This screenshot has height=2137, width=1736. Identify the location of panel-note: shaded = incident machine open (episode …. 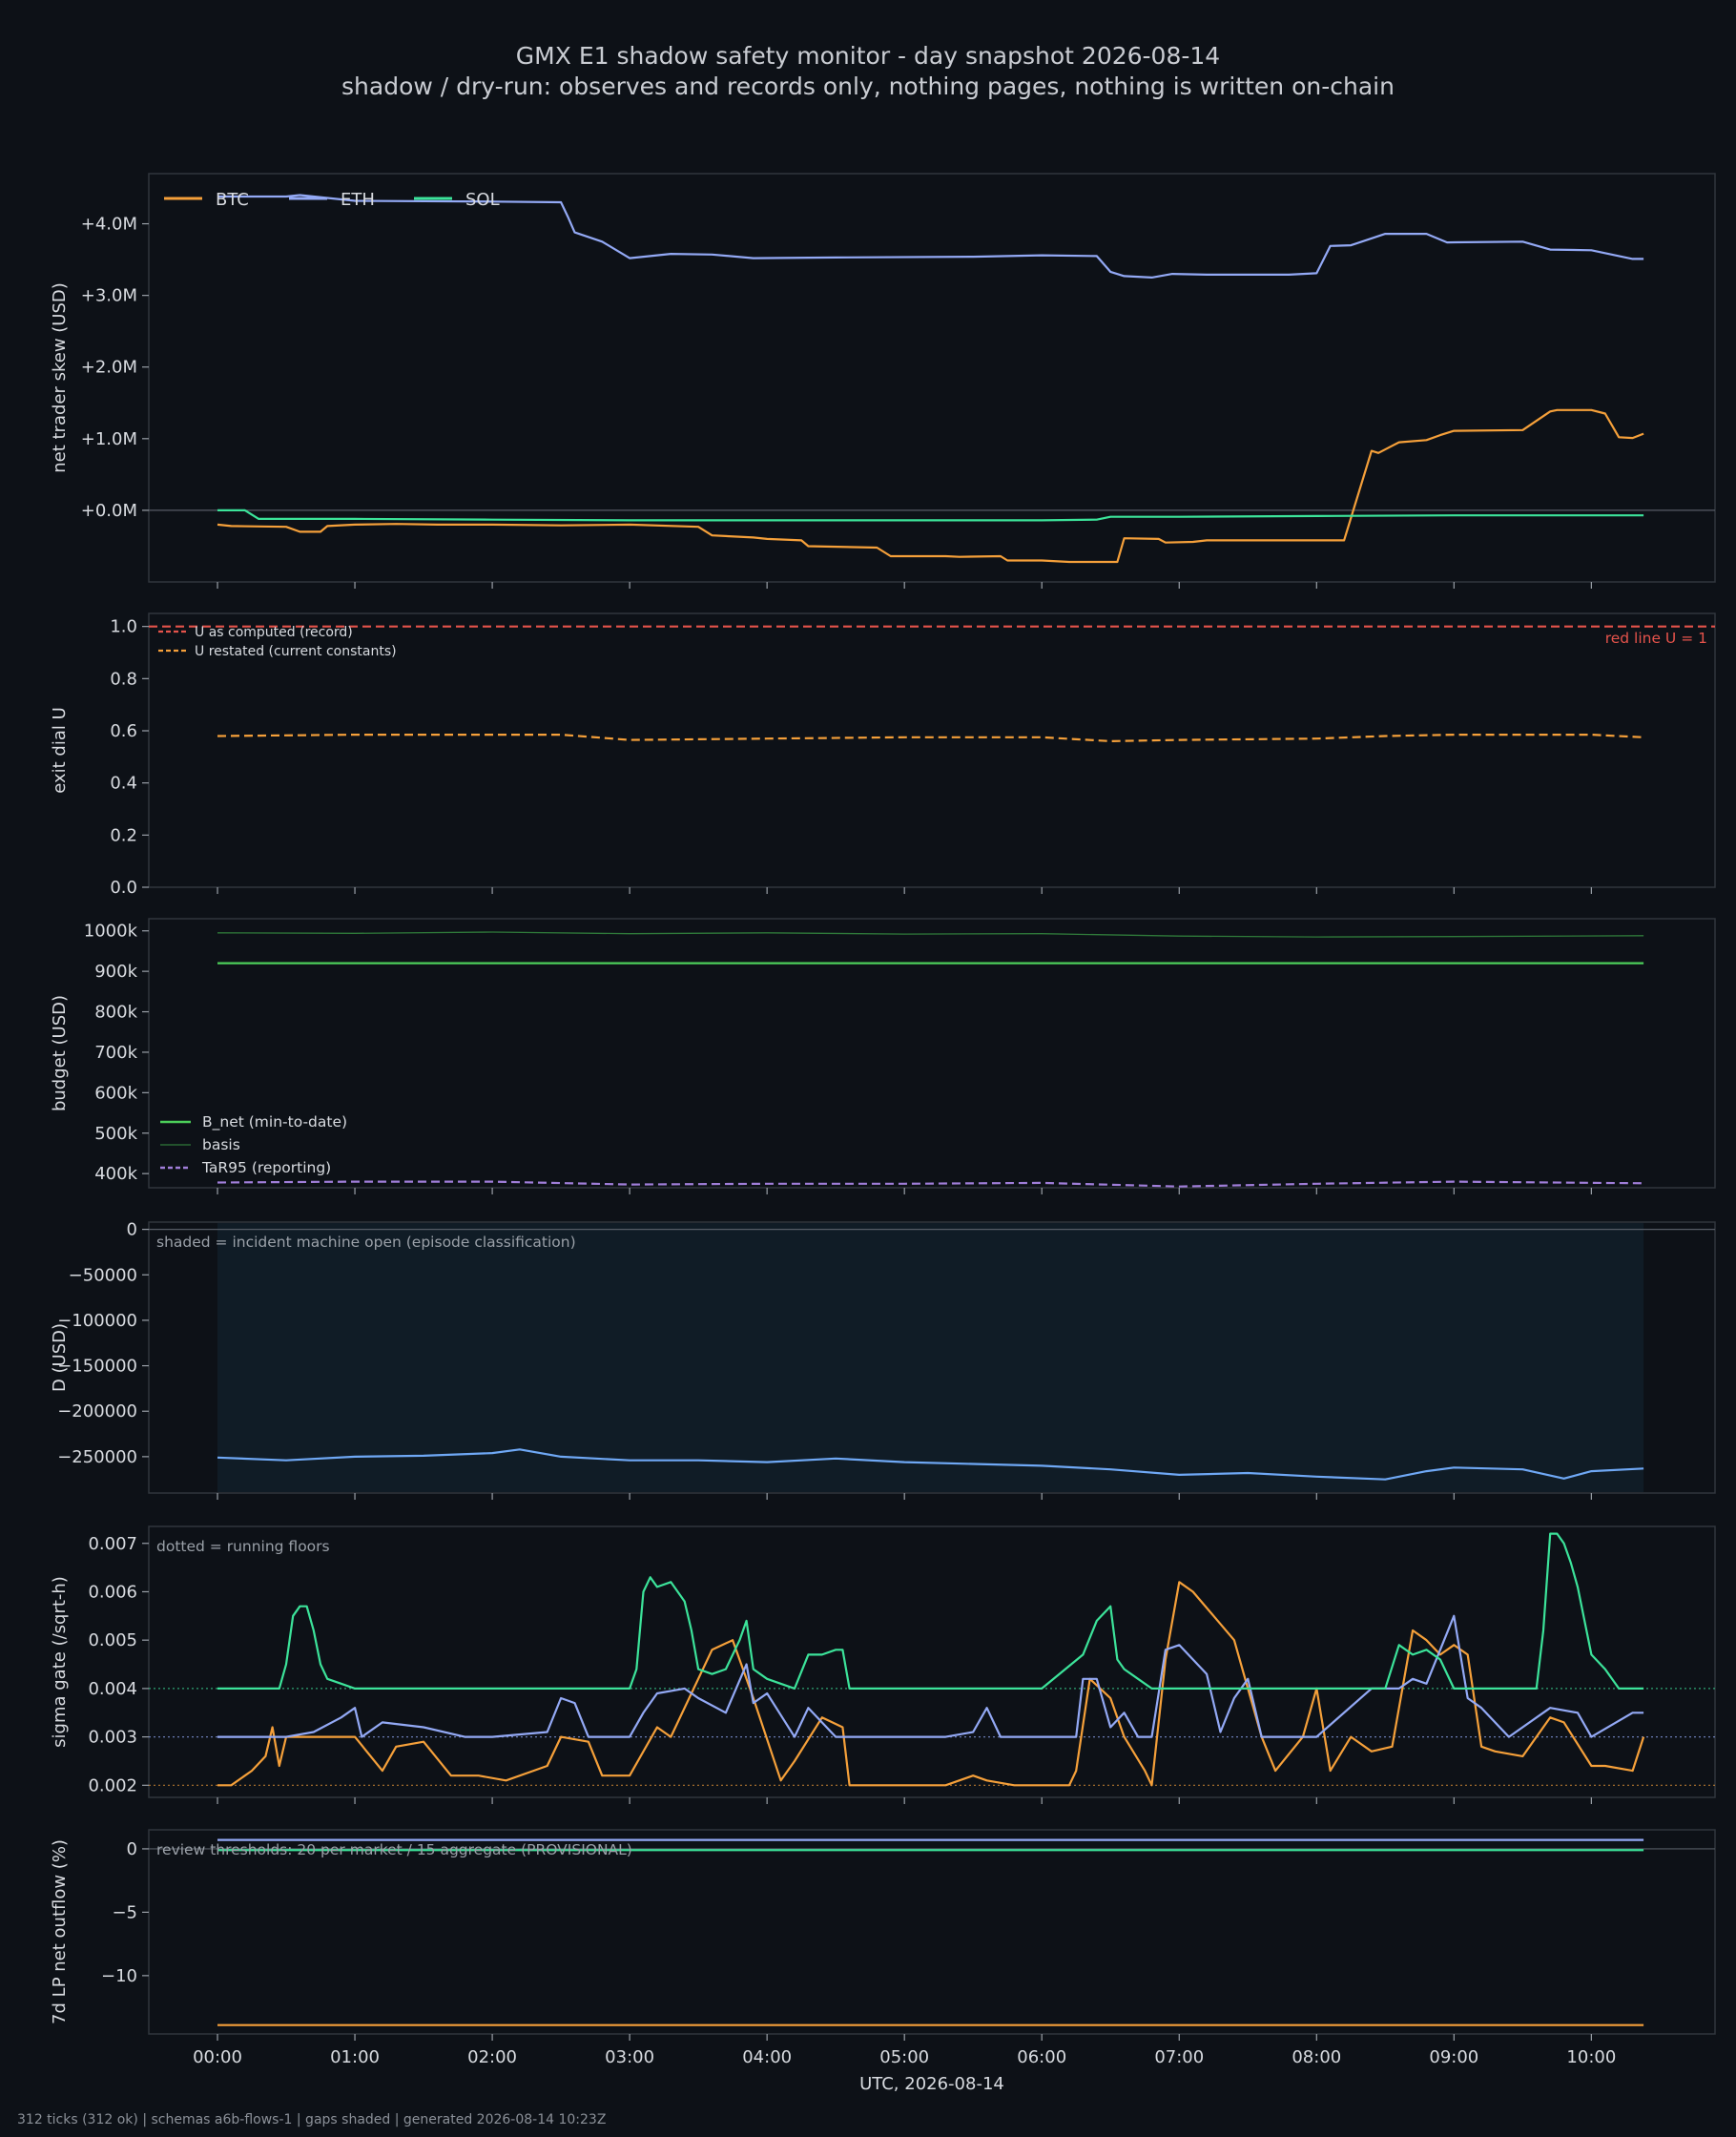
(366, 1242).